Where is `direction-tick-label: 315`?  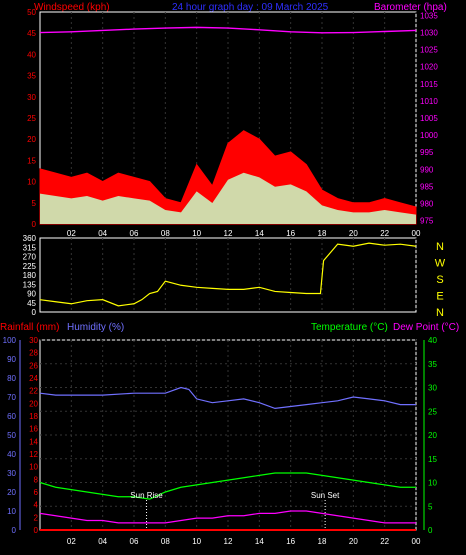 direction-tick-label: 315 is located at coordinates (30, 247).